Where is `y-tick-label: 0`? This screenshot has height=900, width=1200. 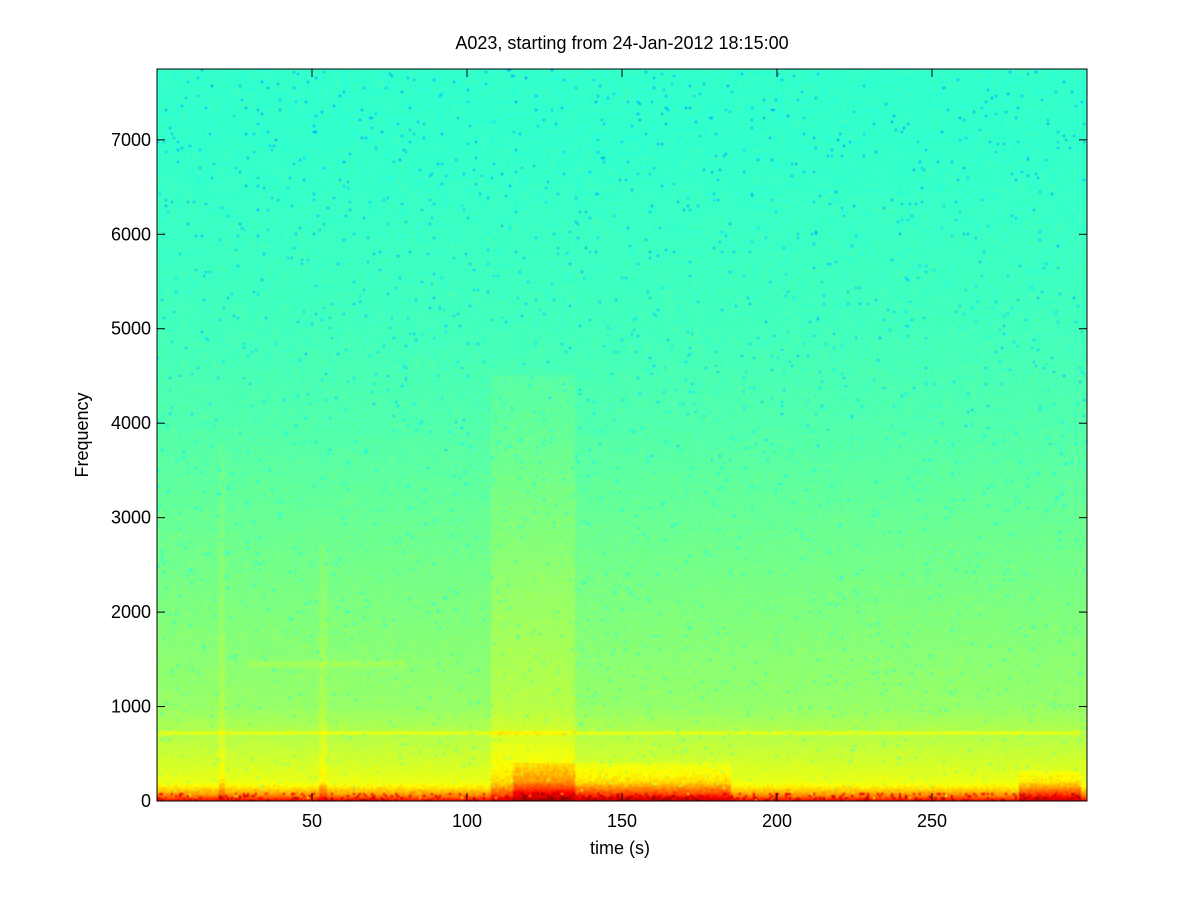
y-tick-label: 0 is located at coordinates (146, 801).